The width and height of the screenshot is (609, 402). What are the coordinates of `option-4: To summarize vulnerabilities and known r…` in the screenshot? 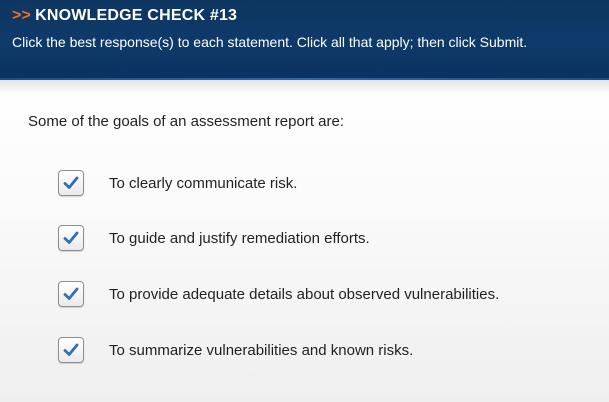 It's located at (308, 351).